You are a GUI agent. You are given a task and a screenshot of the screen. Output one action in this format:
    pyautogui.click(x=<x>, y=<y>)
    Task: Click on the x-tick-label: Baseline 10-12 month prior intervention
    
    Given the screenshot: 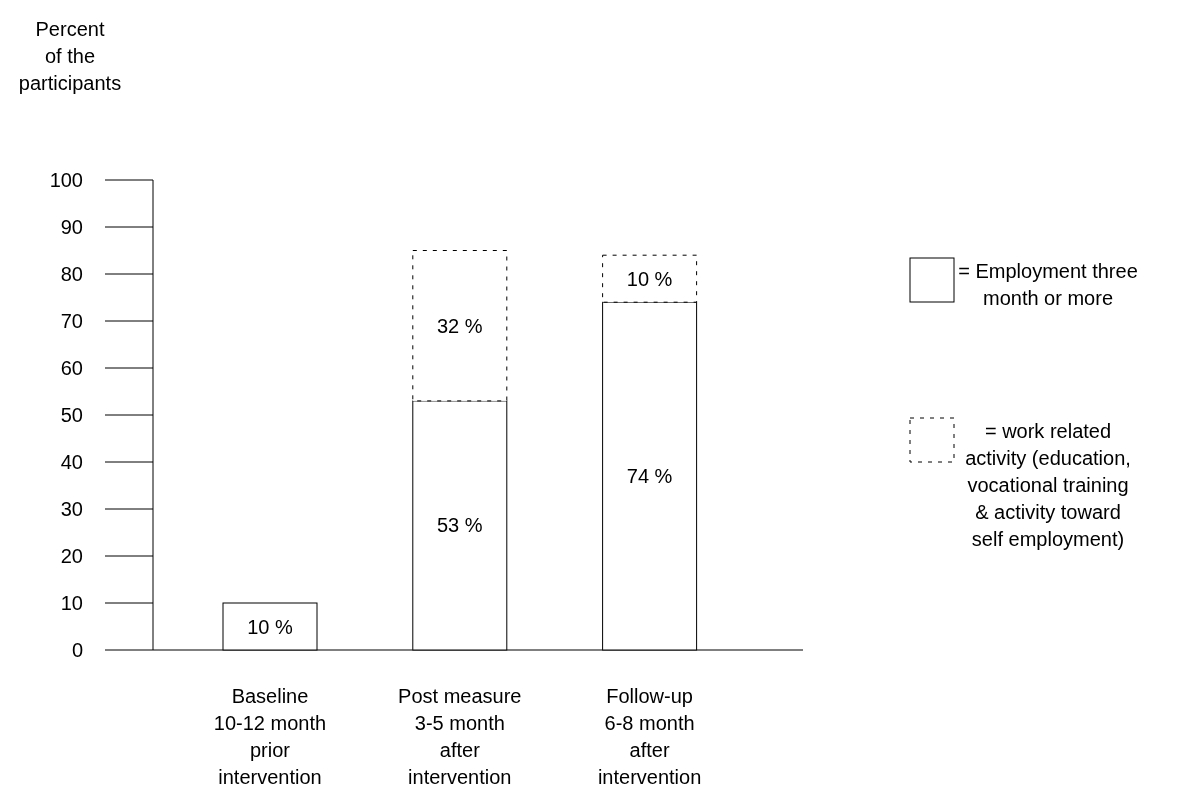 What is the action you would take?
    pyautogui.click(x=270, y=736)
    